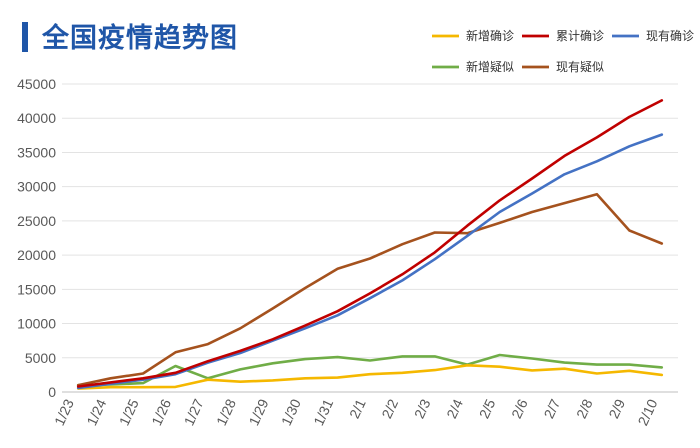 This screenshot has width=700, height=448. What do you see at coordinates (490, 66) in the screenshot?
I see `legend-label: 新增疑似` at bounding box center [490, 66].